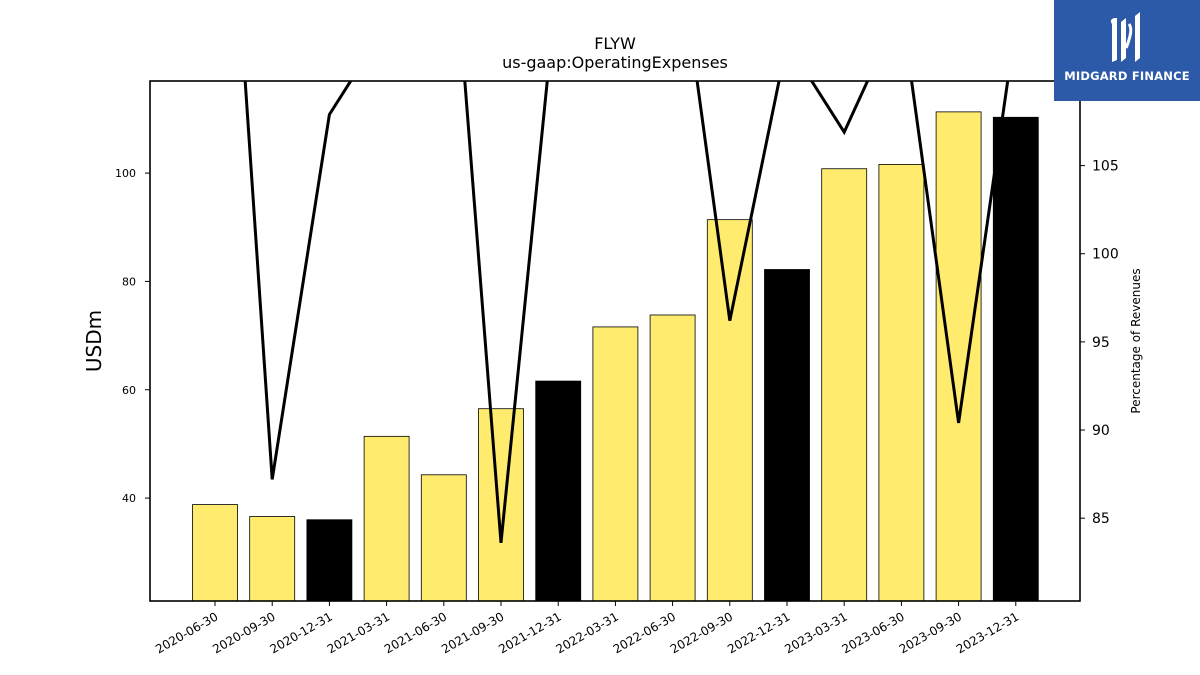 The width and height of the screenshot is (1200, 675). What do you see at coordinates (586, 632) in the screenshot?
I see `x-tick-label: 2022-03-31` at bounding box center [586, 632].